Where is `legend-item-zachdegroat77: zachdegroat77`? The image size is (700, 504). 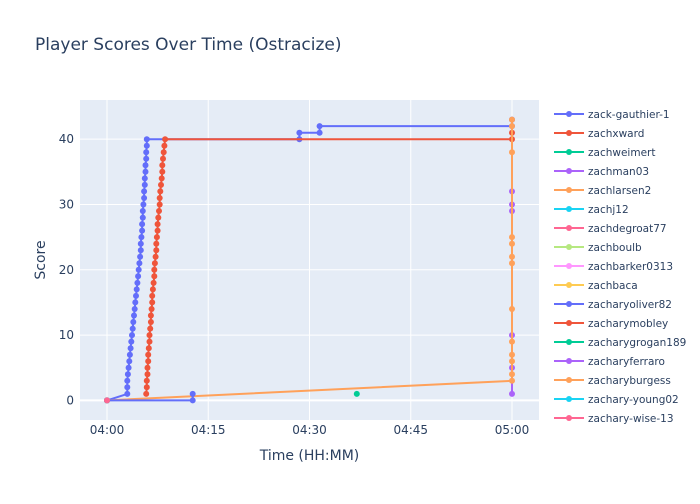
legend-item-zachdegroat77: zachdegroat77 is located at coordinates (610, 229).